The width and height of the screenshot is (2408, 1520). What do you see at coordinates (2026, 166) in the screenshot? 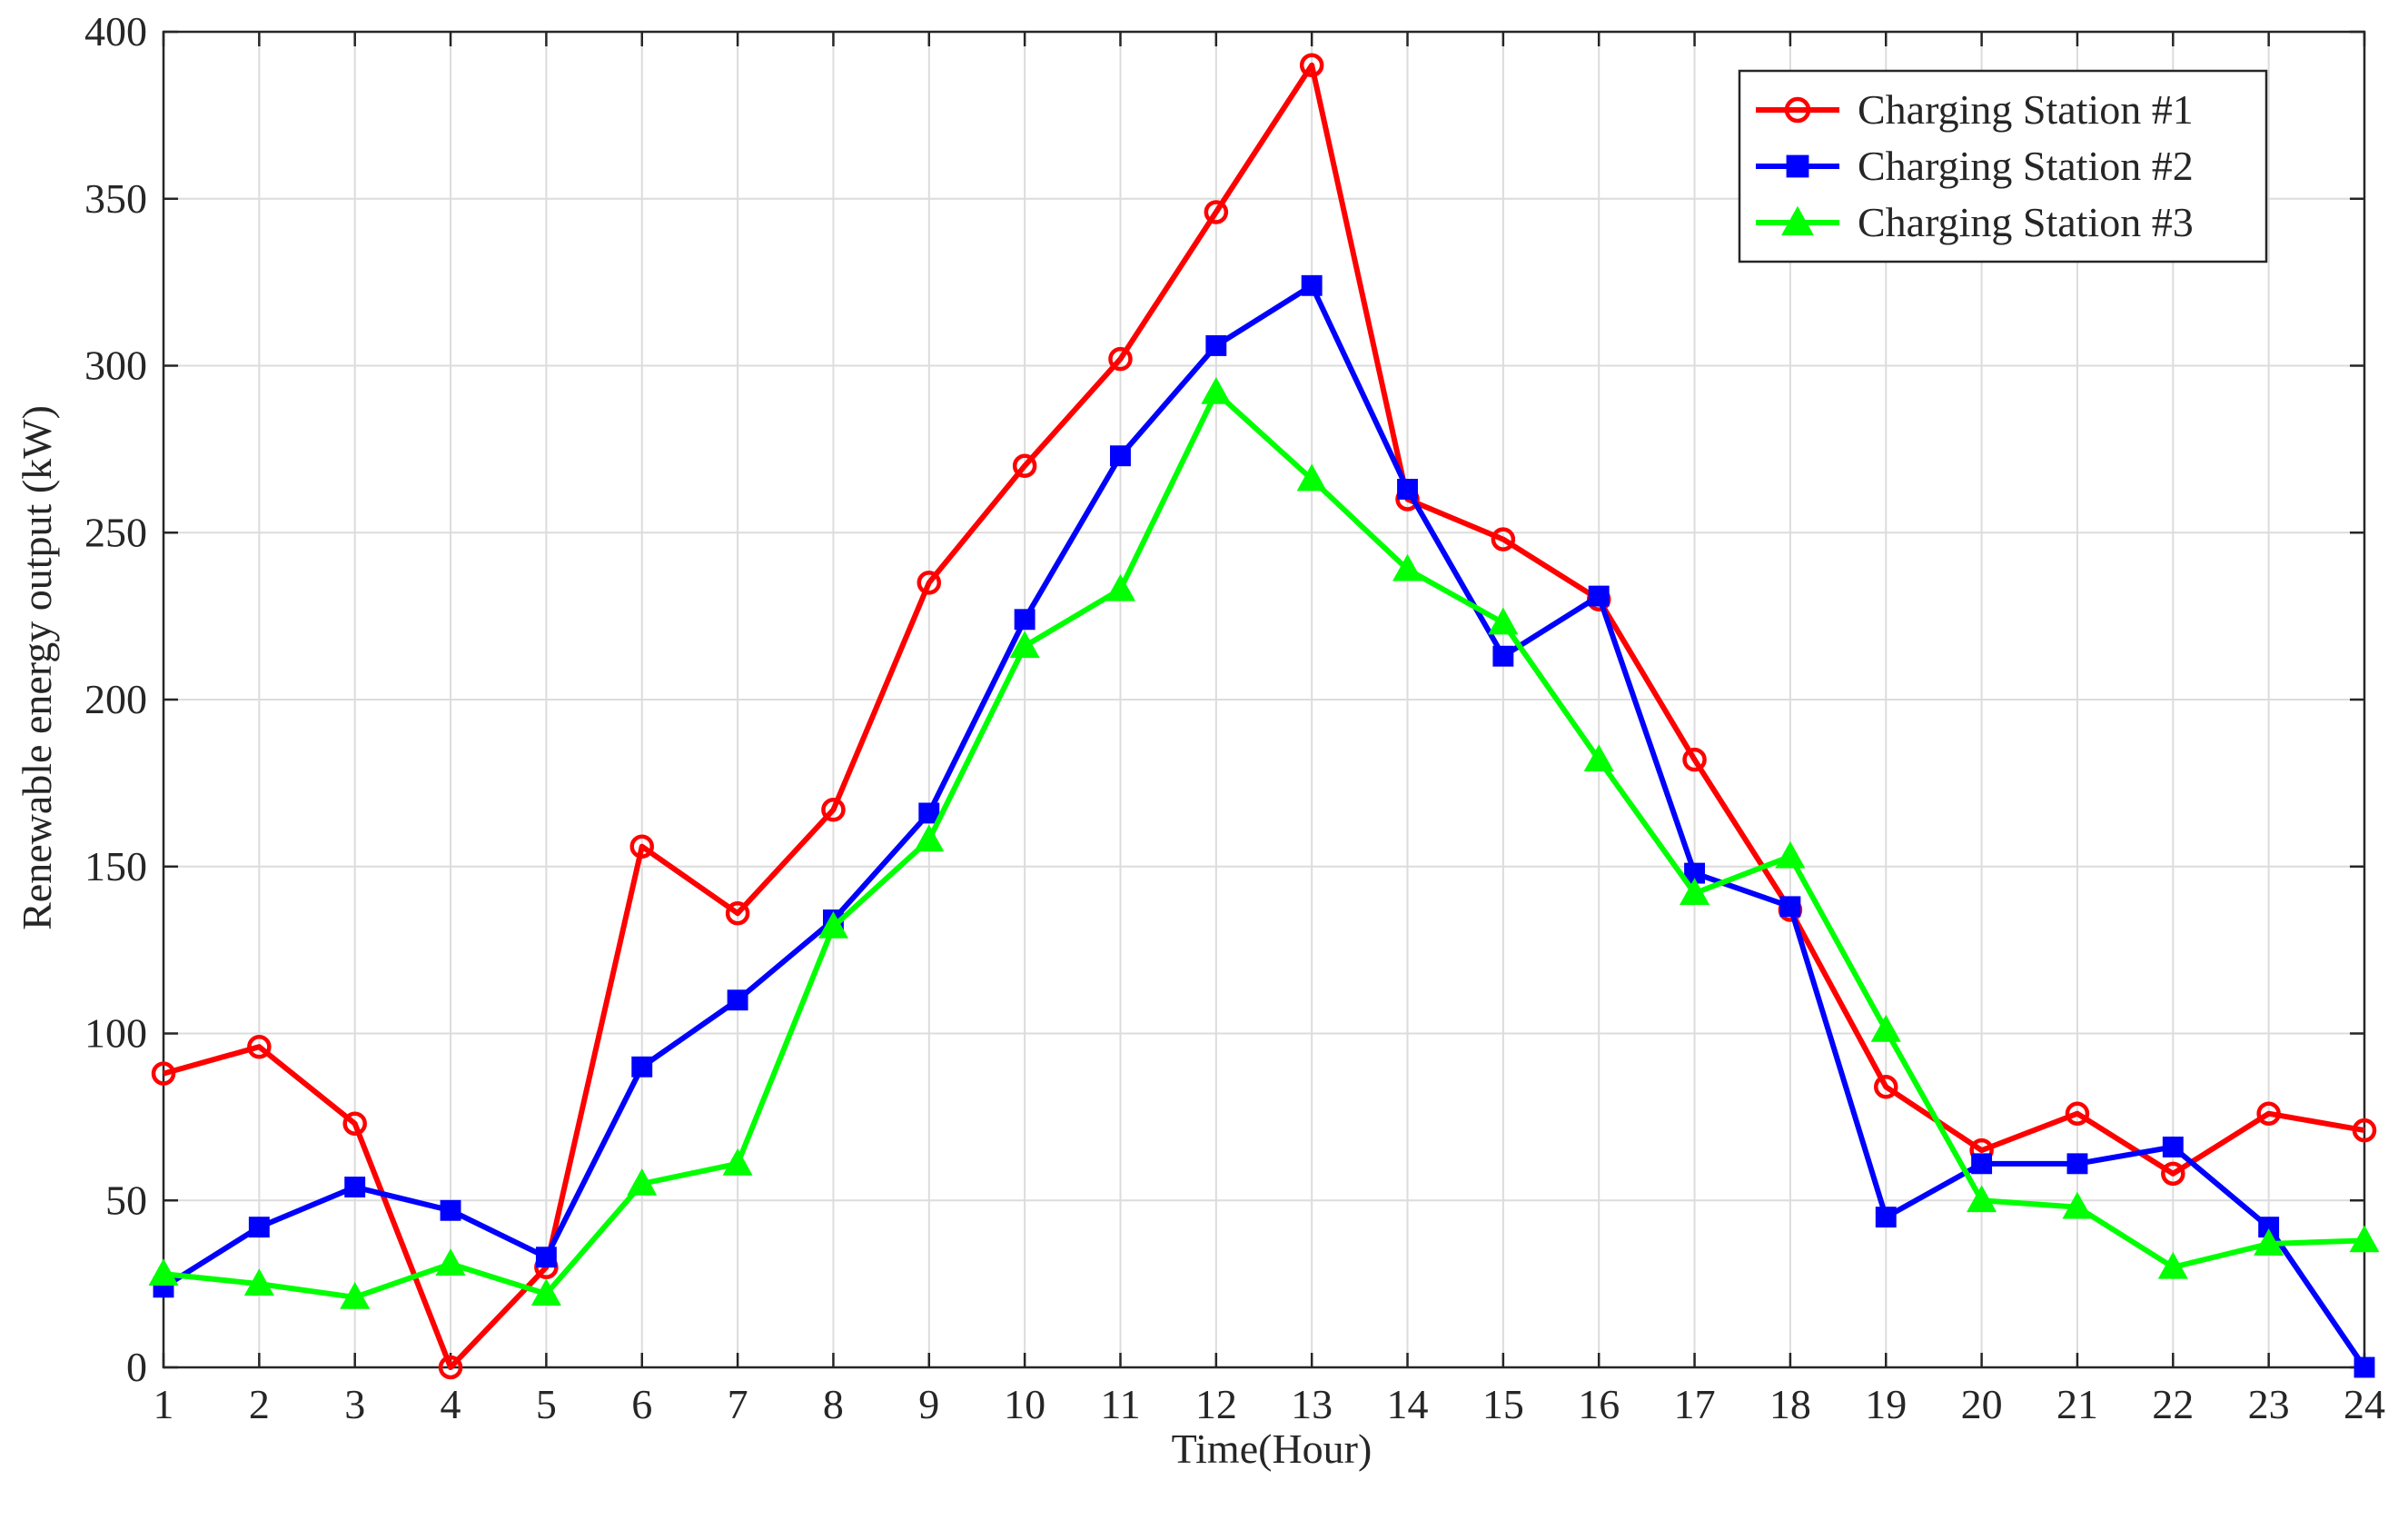
I see `legend-label: Charging Station #2` at bounding box center [2026, 166].